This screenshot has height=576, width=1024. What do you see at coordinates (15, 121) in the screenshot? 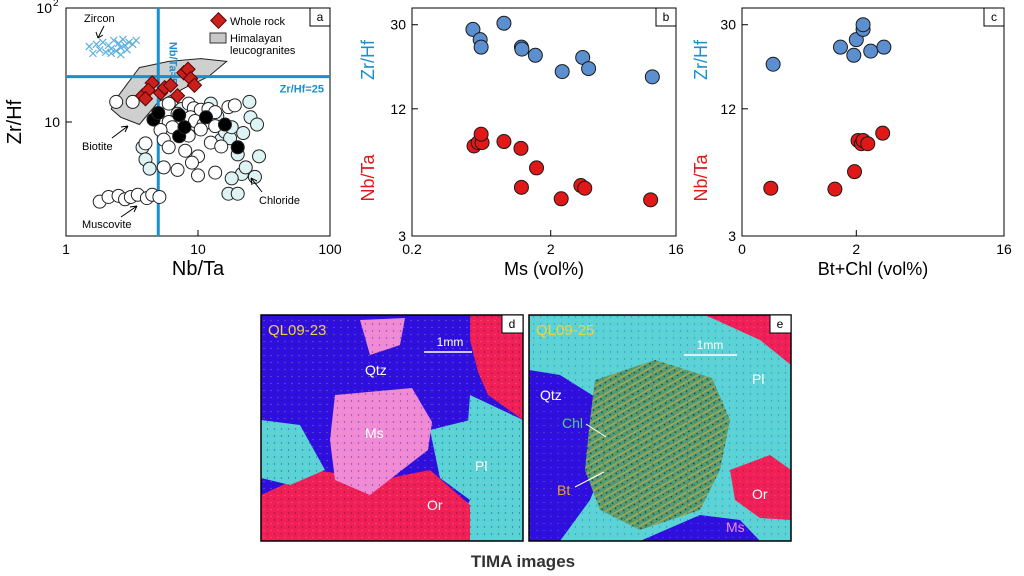
I see `panel-a-ylabel: Zr/Hf` at bounding box center [15, 121].